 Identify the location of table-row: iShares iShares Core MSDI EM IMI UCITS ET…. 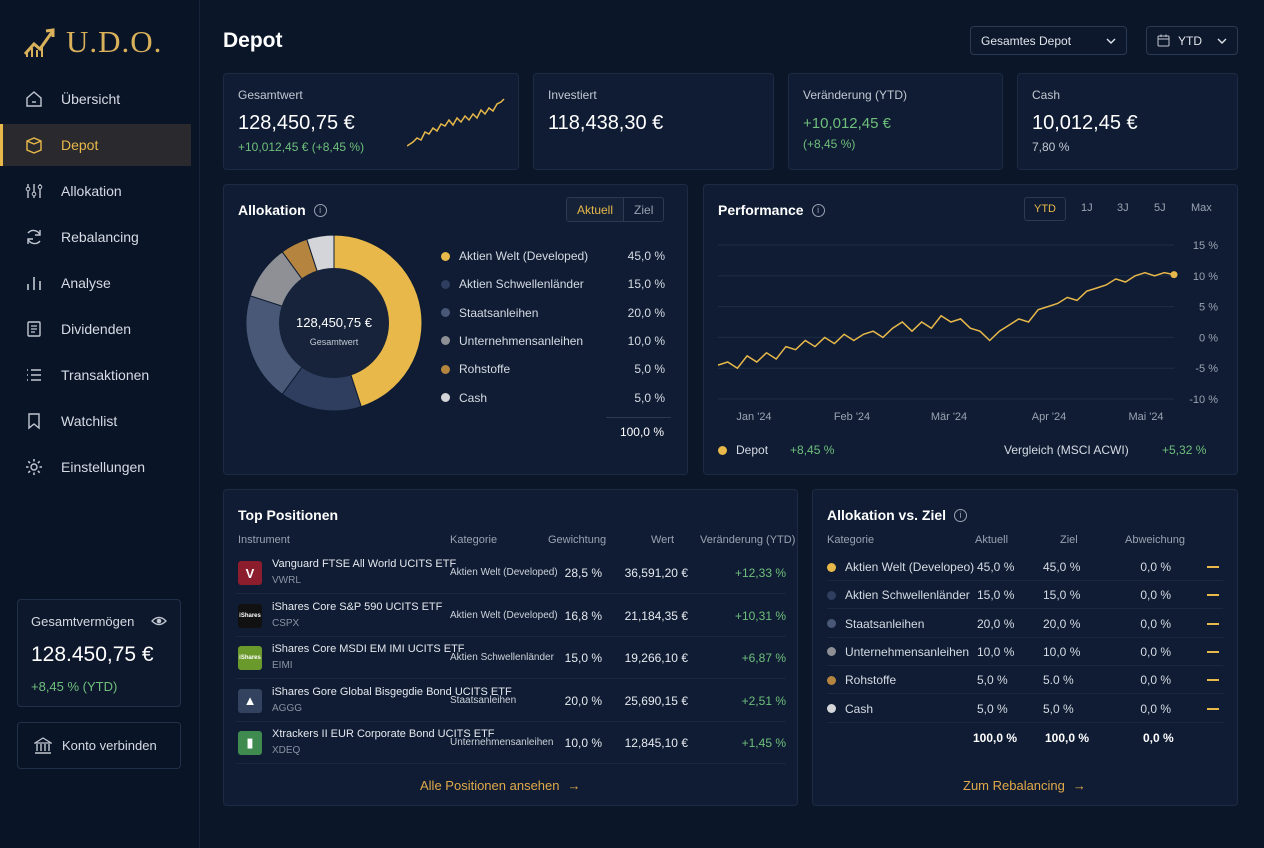
(511, 658).